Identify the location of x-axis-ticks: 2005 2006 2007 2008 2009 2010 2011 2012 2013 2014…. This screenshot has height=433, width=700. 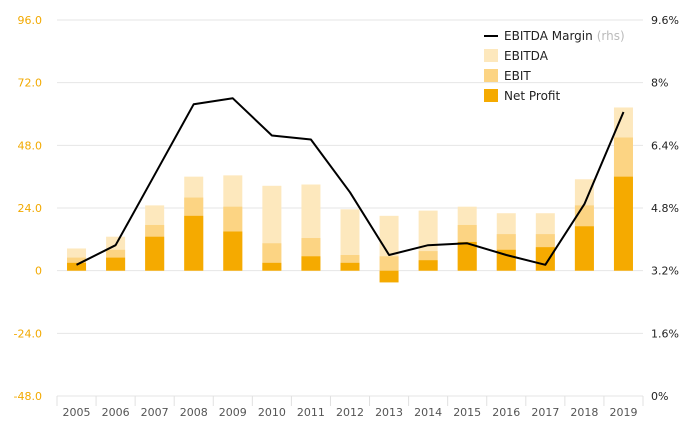
(350, 412).